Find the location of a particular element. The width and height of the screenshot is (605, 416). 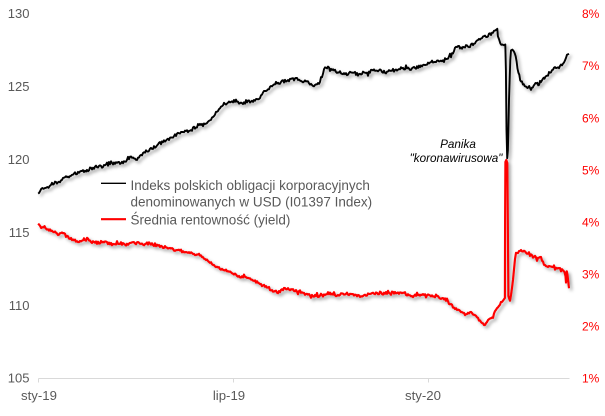

svg-text:Indeks polskich obligacji korp: Indeks polskich obligacji korporacyjnych is located at coordinates (250, 185).